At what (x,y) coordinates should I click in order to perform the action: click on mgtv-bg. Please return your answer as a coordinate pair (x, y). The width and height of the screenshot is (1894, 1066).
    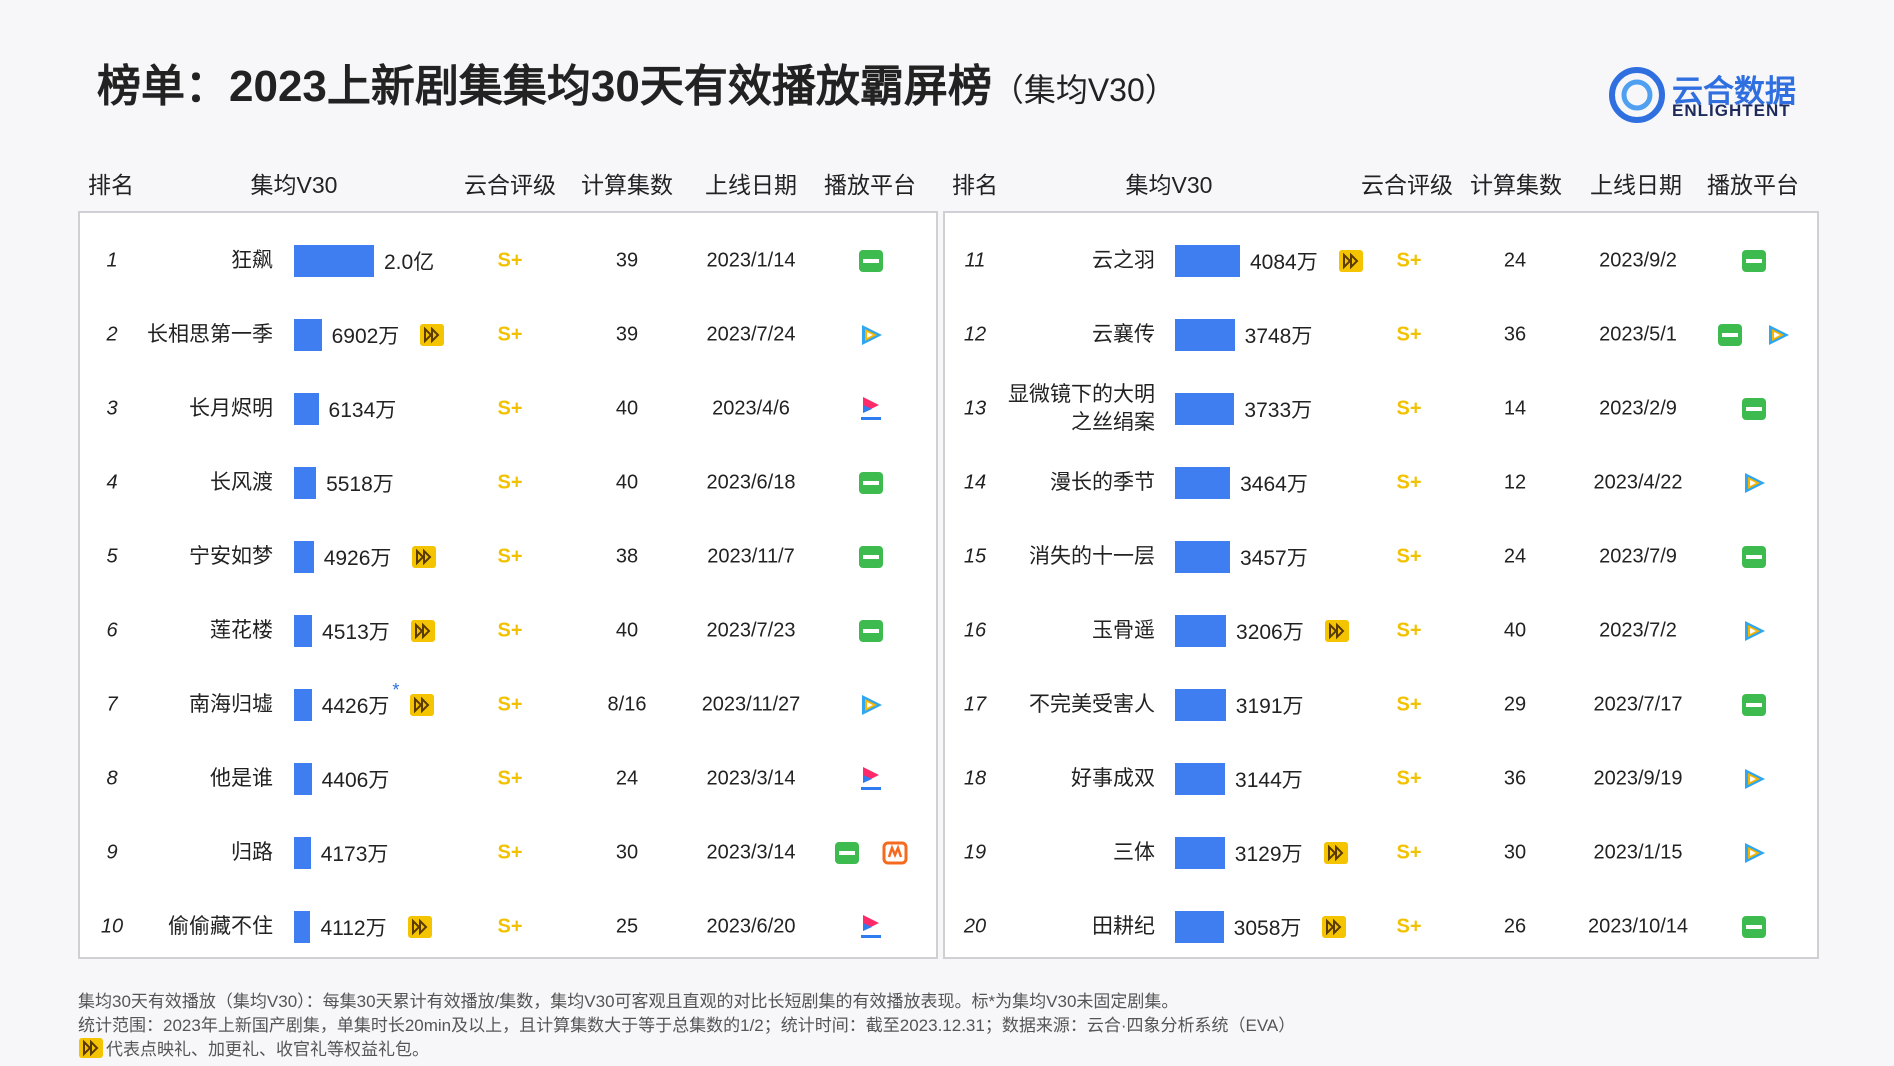
    Looking at the image, I should click on (895, 853).